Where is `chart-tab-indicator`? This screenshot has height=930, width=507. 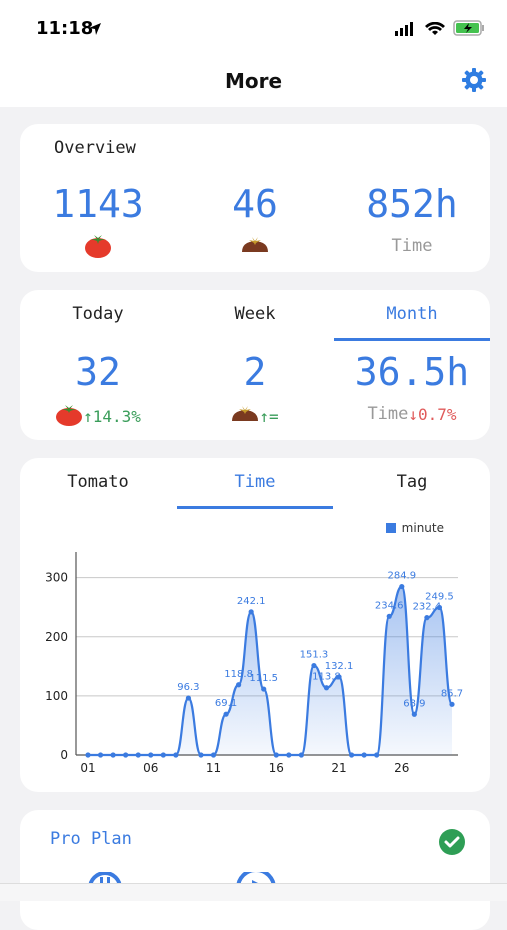
chart-tab-indicator is located at coordinates (255, 507).